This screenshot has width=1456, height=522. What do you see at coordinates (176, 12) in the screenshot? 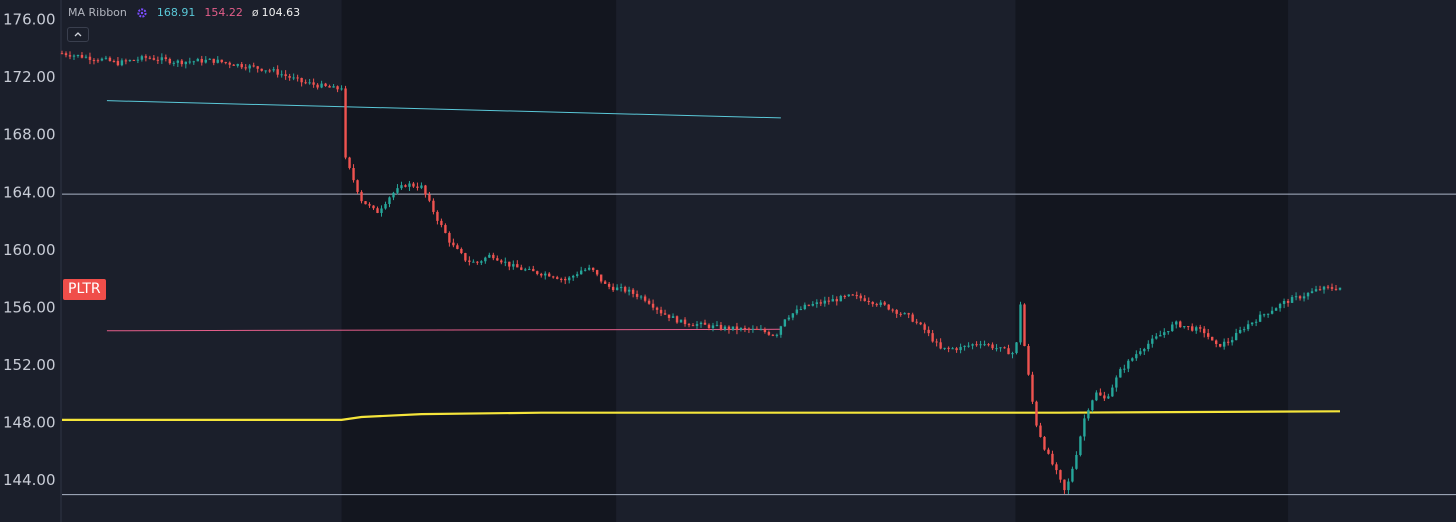
I see `indicator-value-1: 168.91` at bounding box center [176, 12].